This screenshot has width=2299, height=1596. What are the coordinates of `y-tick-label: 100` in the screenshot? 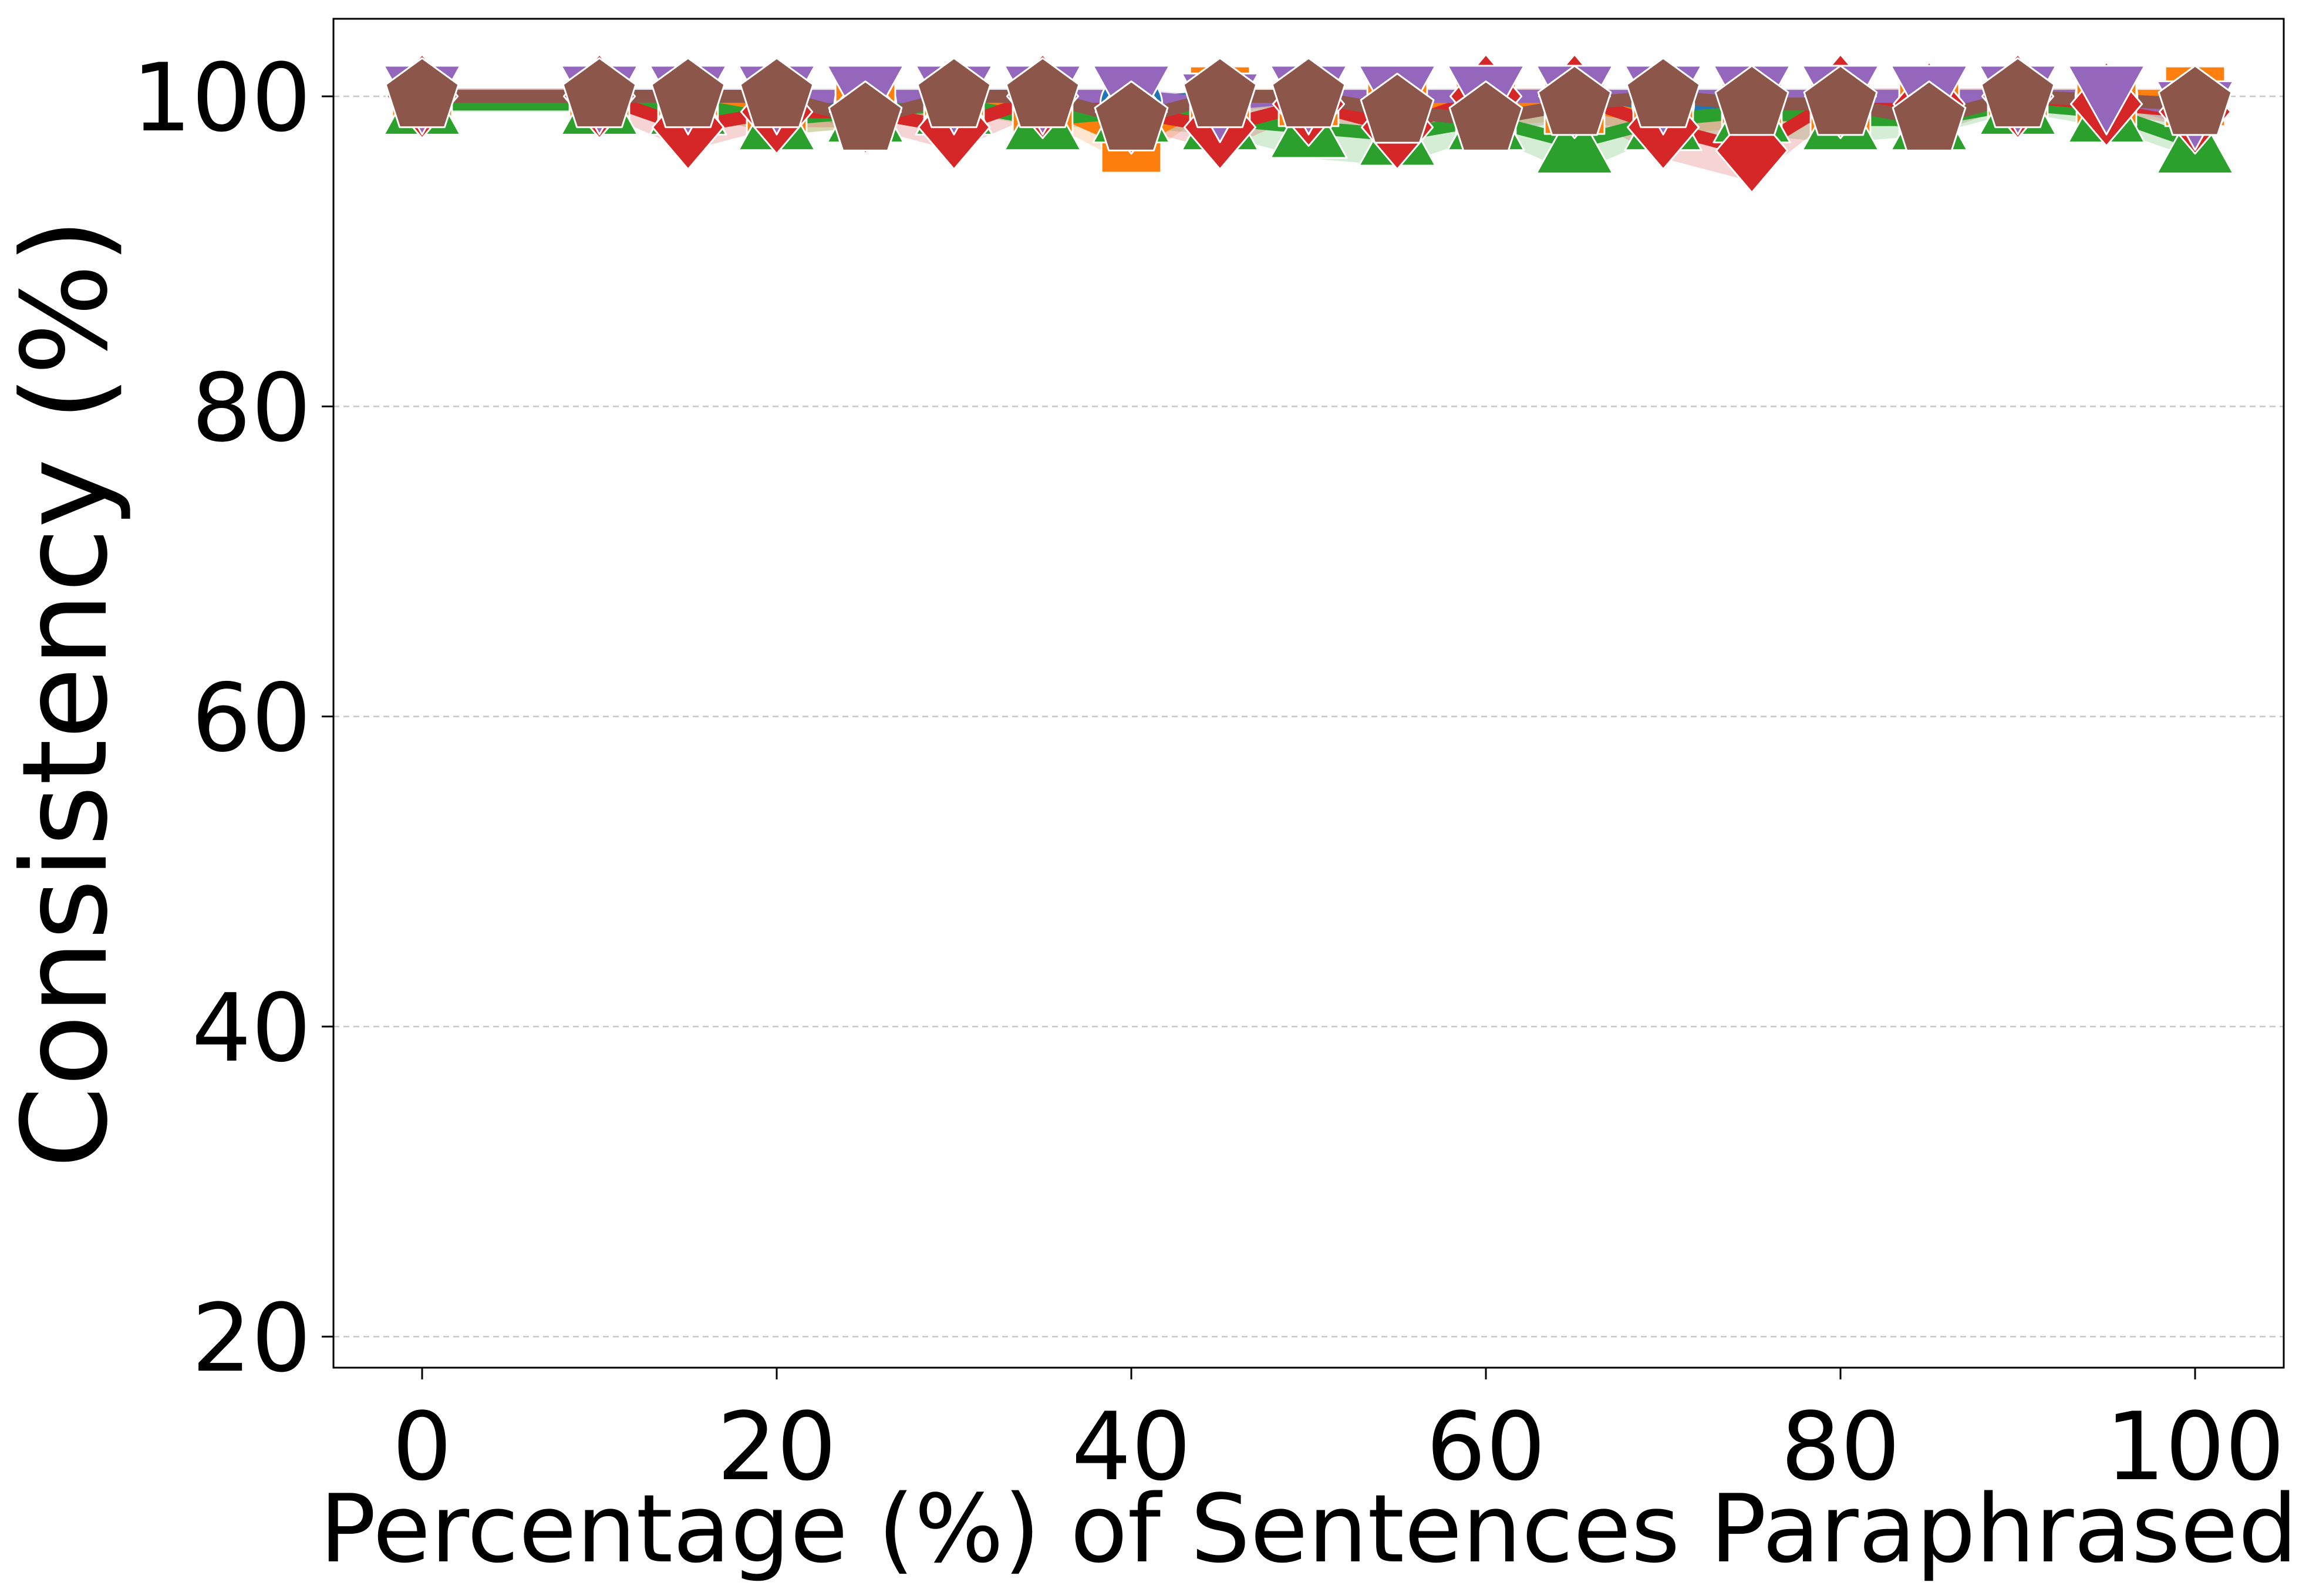 It's located at (221, 98).